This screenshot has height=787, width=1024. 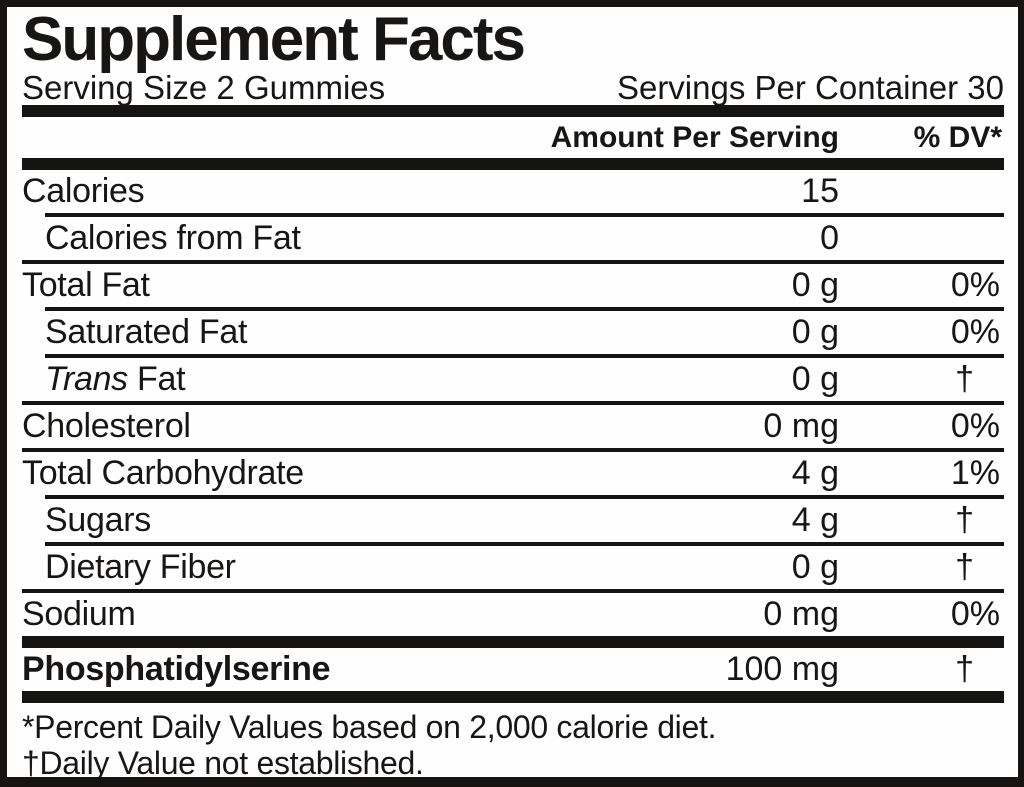 I want to click on serving-size: Serving Size 2 Gummies, so click(x=204, y=87).